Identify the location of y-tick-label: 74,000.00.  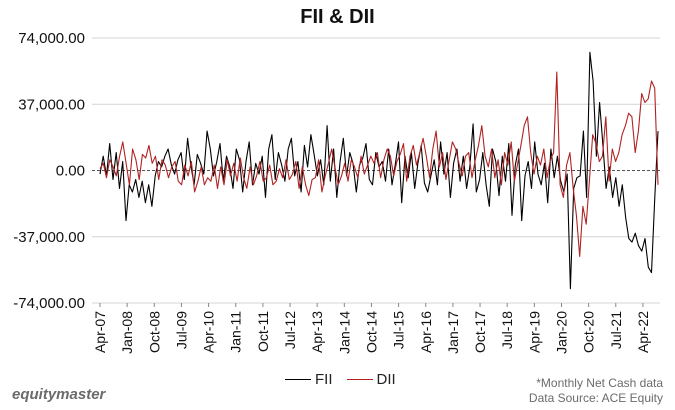
(51, 38).